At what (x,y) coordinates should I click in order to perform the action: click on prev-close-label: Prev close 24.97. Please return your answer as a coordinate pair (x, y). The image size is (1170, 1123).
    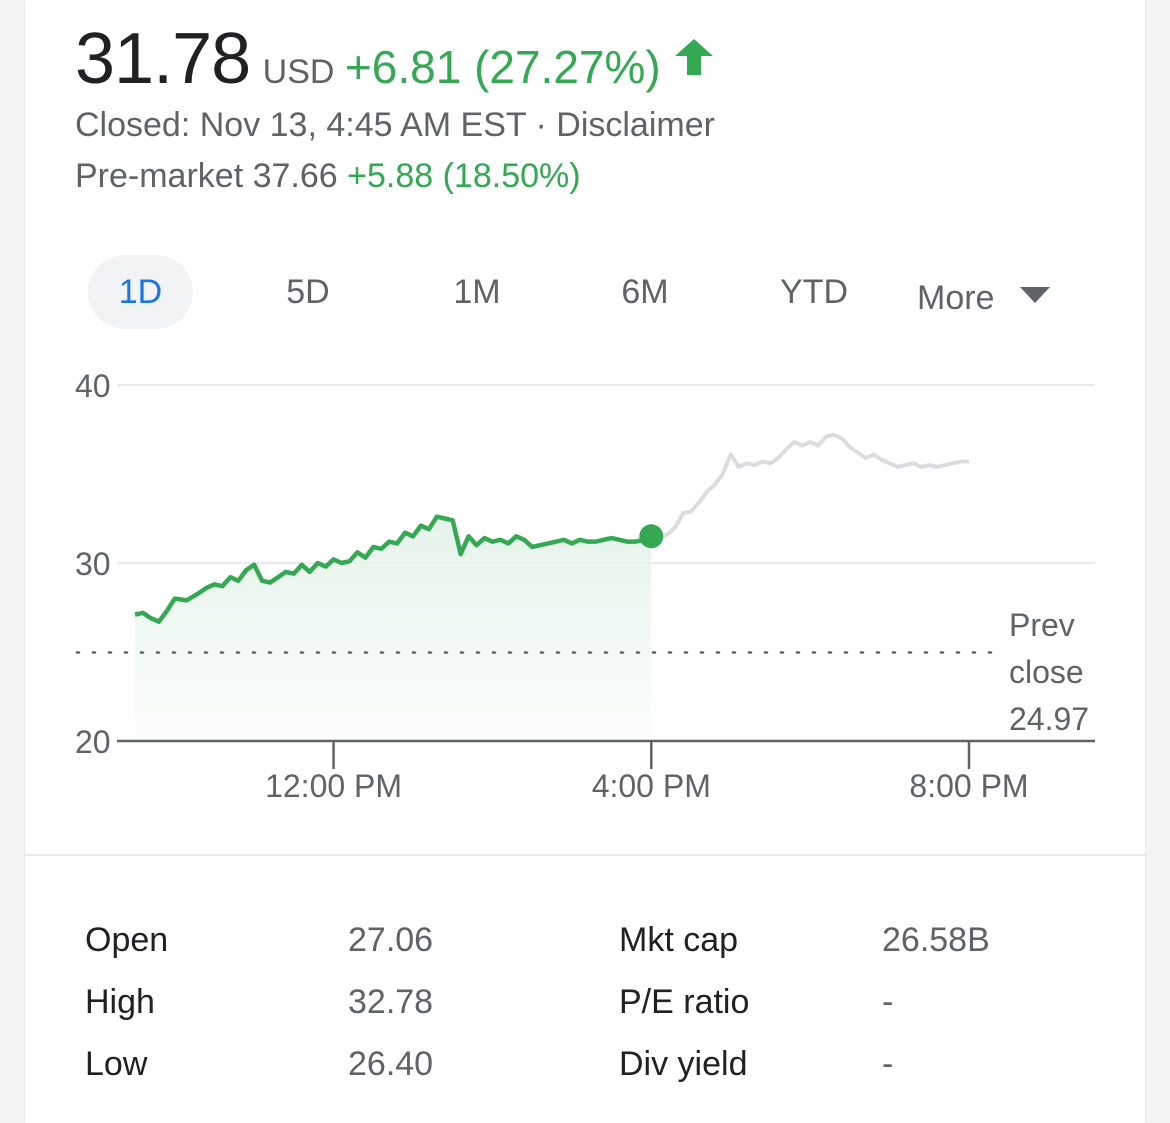
    Looking at the image, I should click on (1049, 672).